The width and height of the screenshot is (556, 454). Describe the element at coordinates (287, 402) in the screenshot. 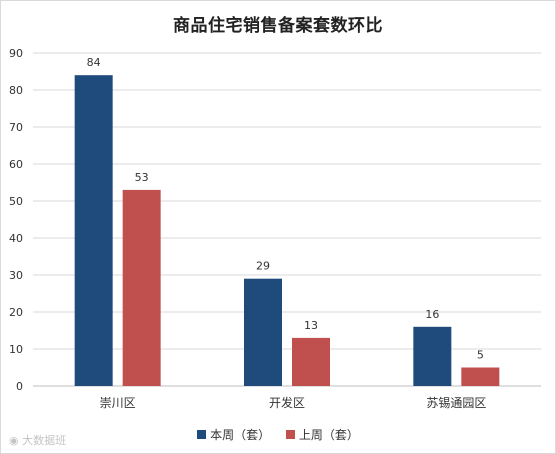

I see `x-tick-label: 开发区` at that location.